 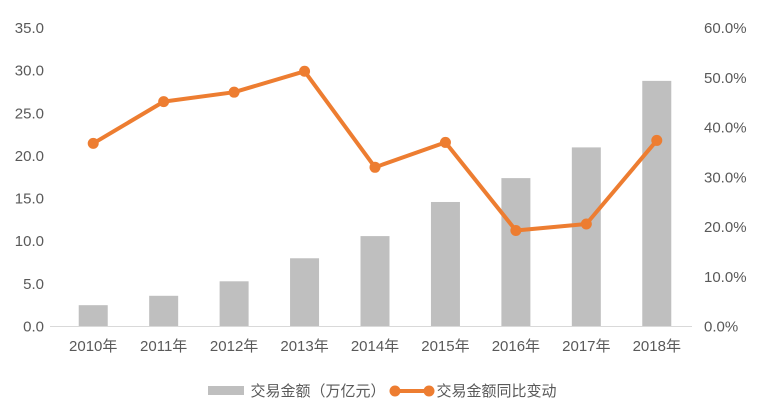 What do you see at coordinates (657, 203) in the screenshot?
I see `bar-2018年` at bounding box center [657, 203].